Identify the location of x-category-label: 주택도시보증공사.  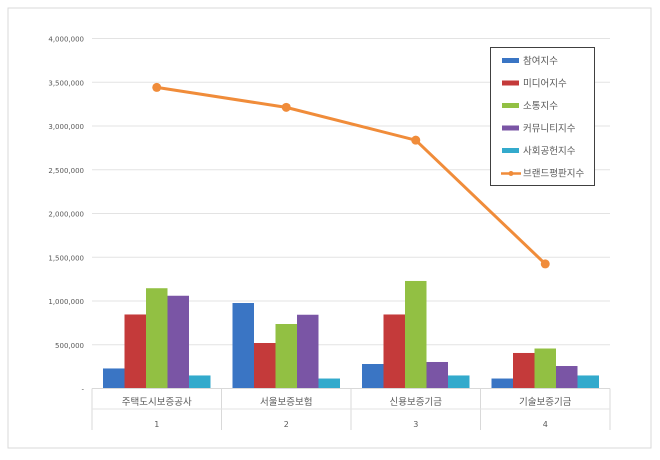
(157, 402).